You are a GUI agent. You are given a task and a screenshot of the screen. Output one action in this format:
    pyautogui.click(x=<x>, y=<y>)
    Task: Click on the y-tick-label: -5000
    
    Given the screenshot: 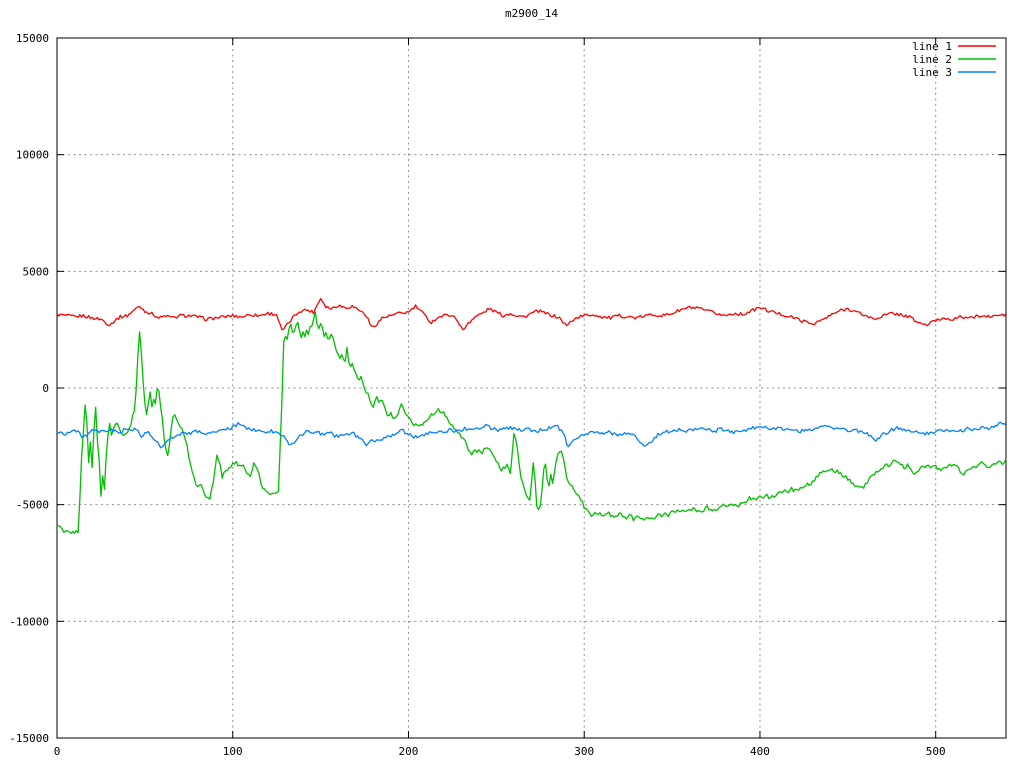 What is the action you would take?
    pyautogui.click(x=32, y=505)
    